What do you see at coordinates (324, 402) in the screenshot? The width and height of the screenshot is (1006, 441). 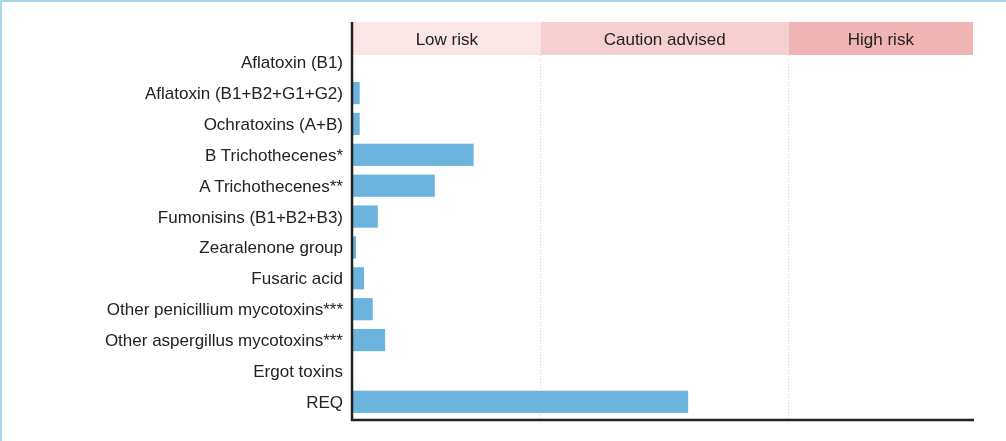 I see `y-tick-label: REQ` at bounding box center [324, 402].